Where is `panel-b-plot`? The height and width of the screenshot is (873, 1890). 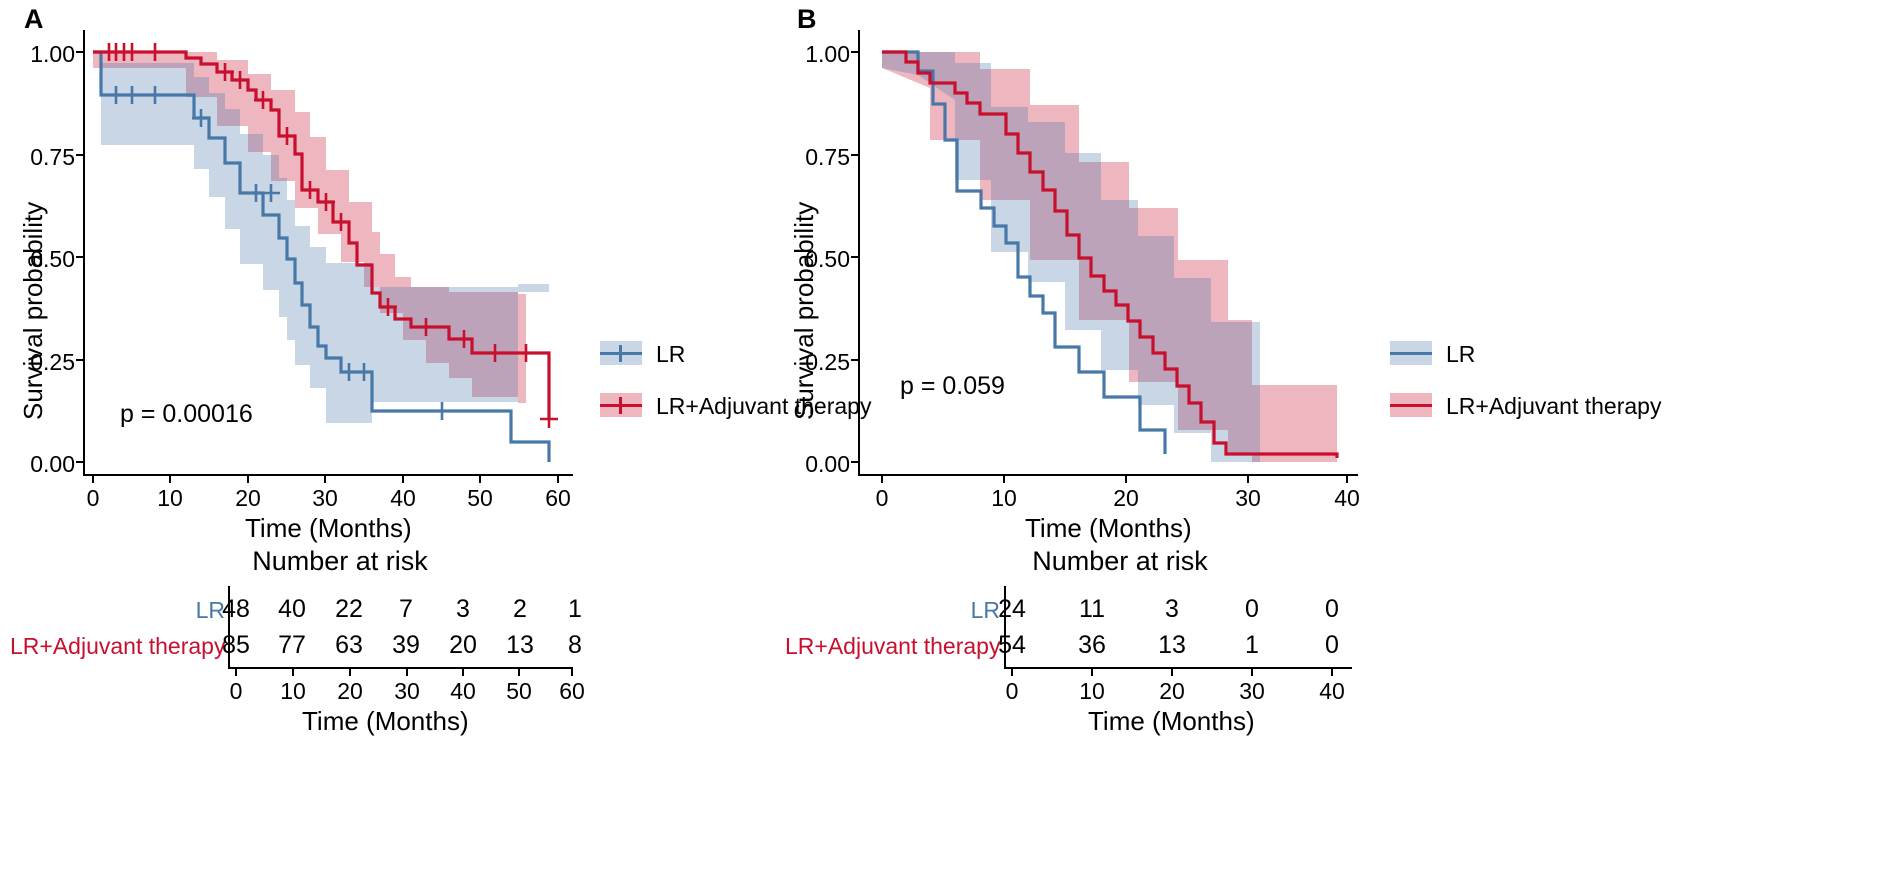
panel-b-plot is located at coordinates (1110, 252).